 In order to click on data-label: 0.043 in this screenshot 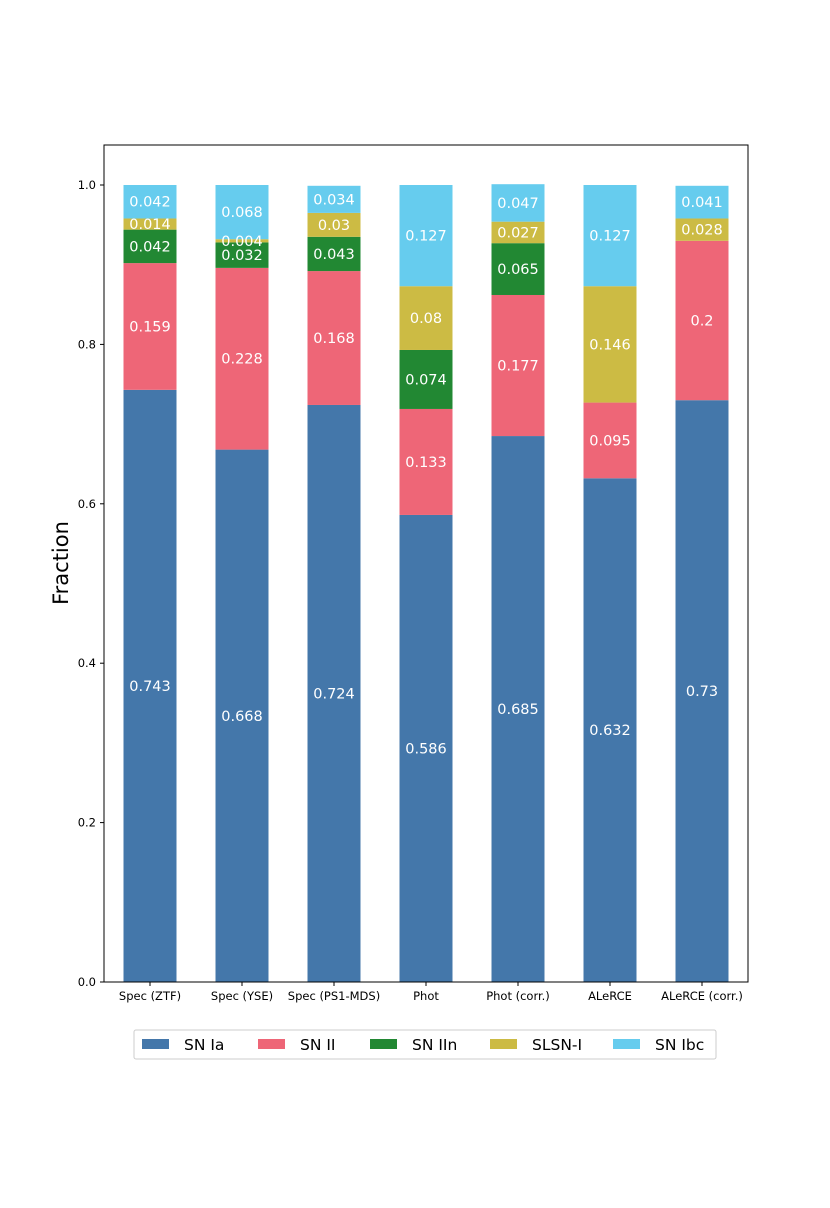, I will do `click(334, 255)`.